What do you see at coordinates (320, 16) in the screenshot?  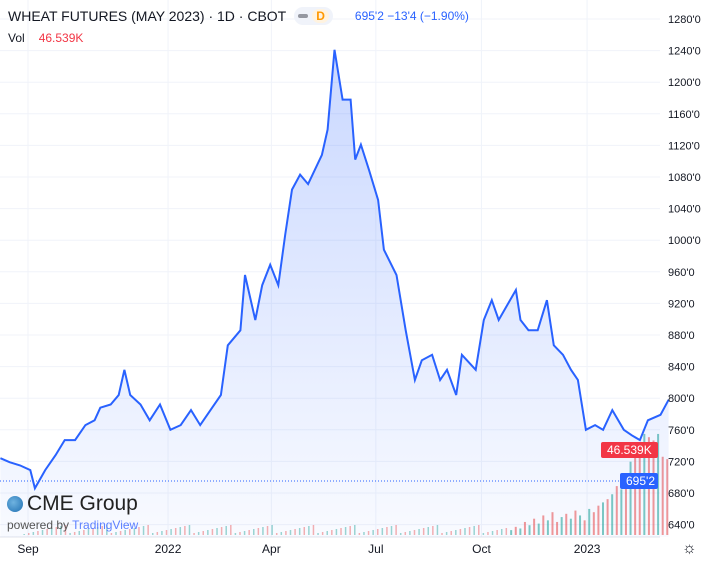 I see `interval-badge: D` at bounding box center [320, 16].